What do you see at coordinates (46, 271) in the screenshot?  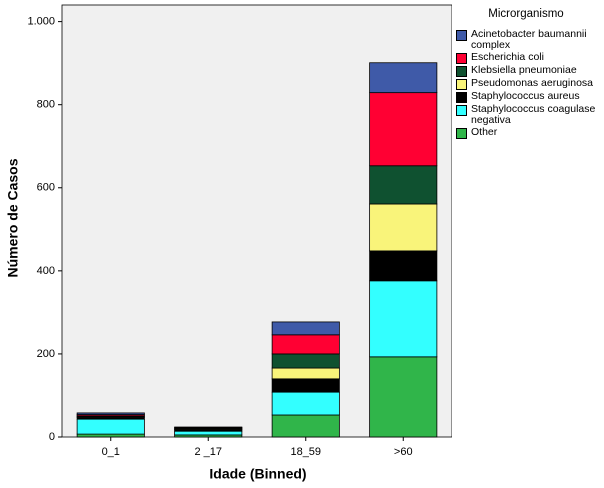 I see `y-tick-label: 400` at bounding box center [46, 271].